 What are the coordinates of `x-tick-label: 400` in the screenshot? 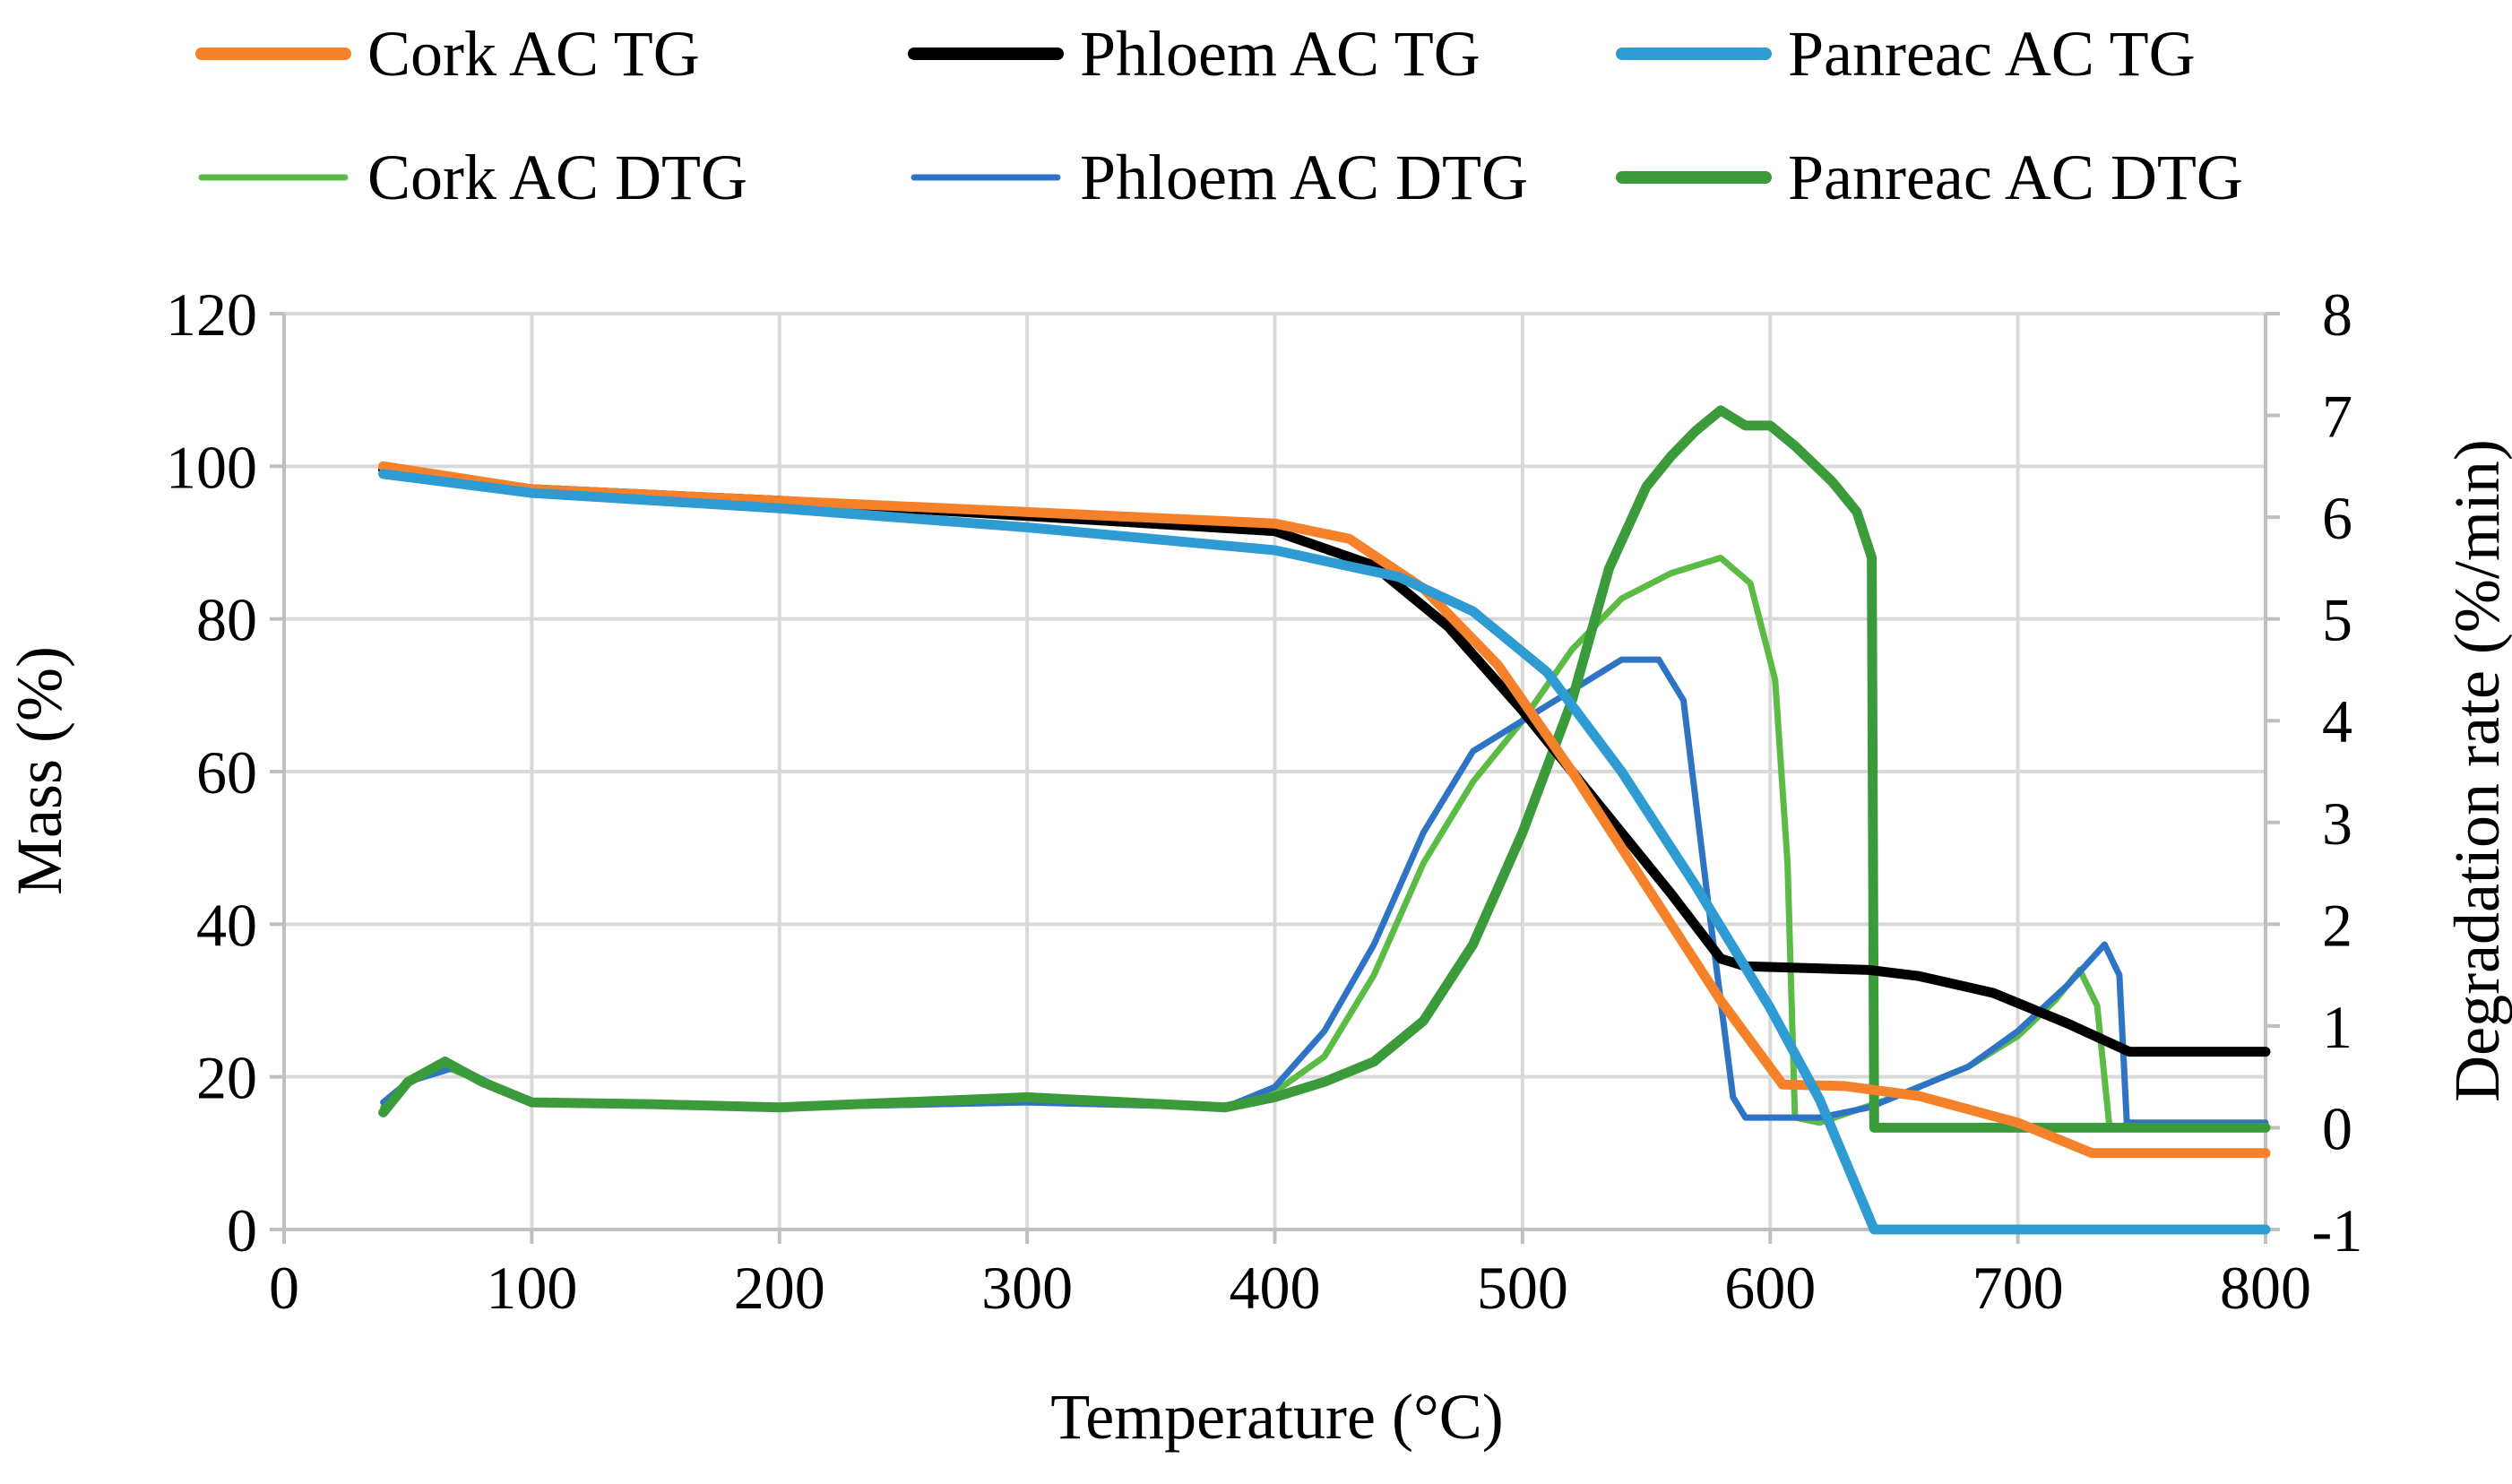 It's located at (1275, 1288).